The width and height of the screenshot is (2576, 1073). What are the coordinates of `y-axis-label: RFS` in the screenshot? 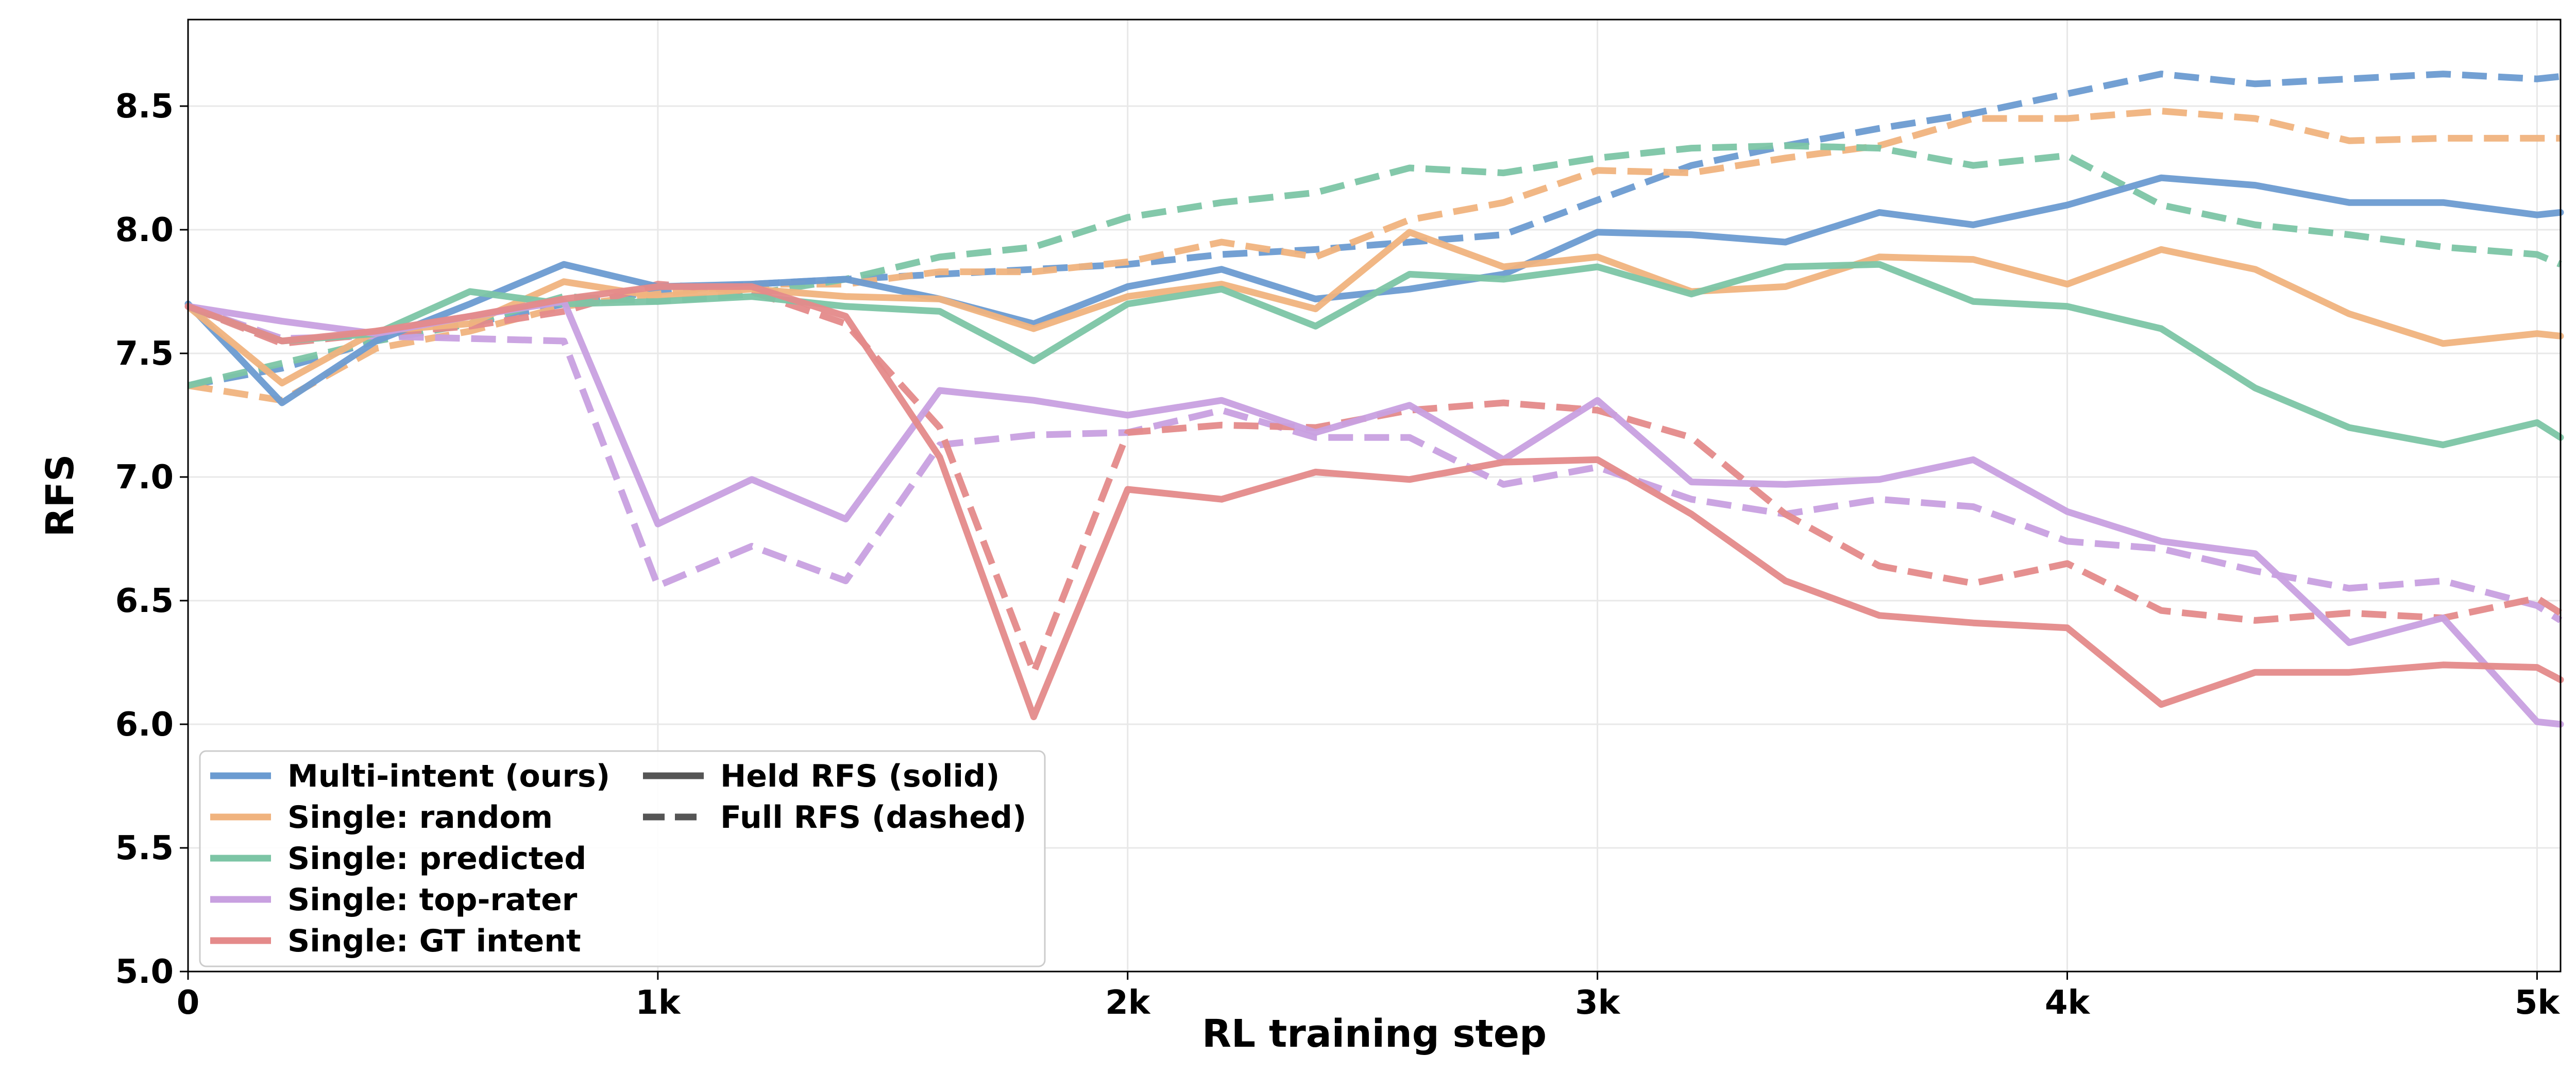 It's located at (60, 495).